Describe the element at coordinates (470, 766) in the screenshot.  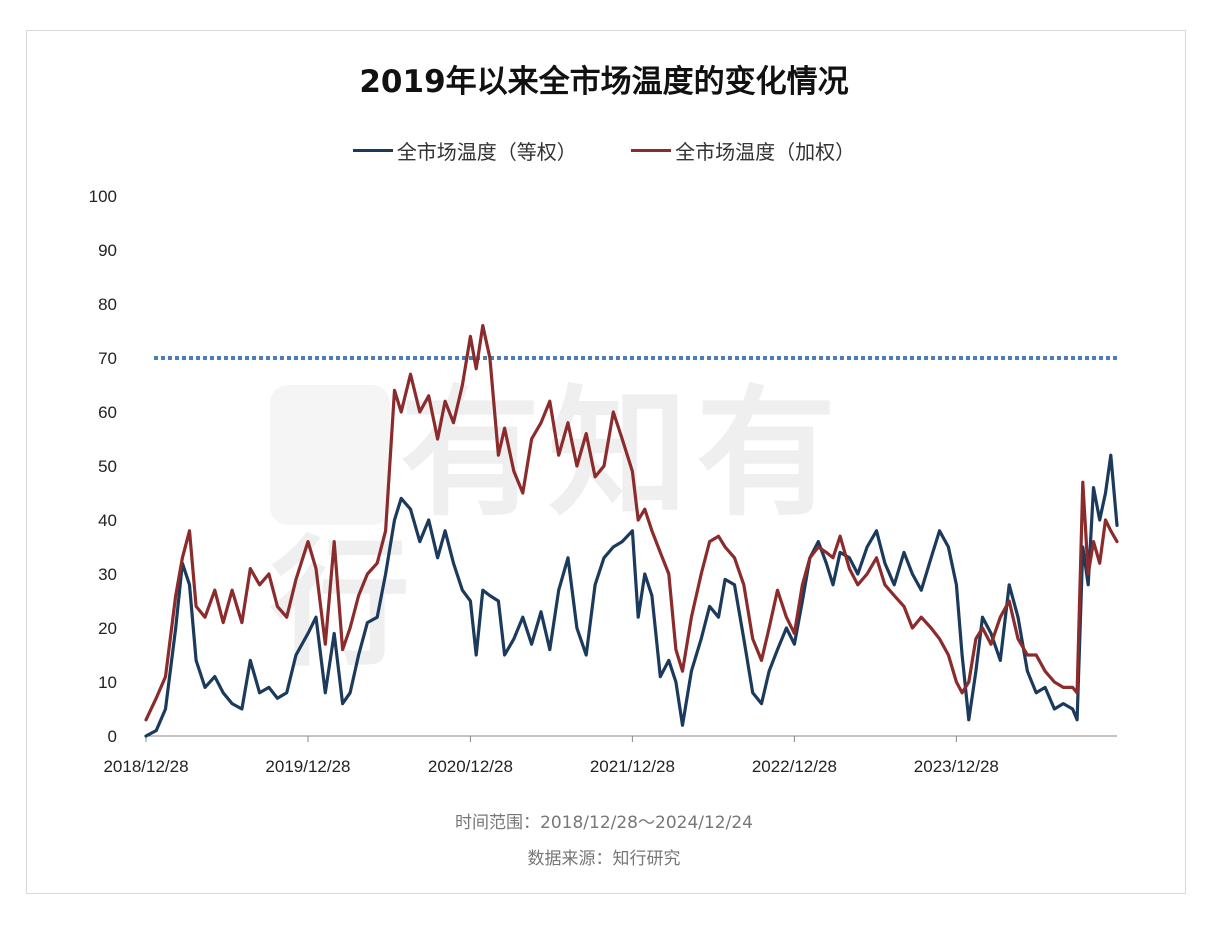
I see `x-tick-label: 2020/12/28` at that location.